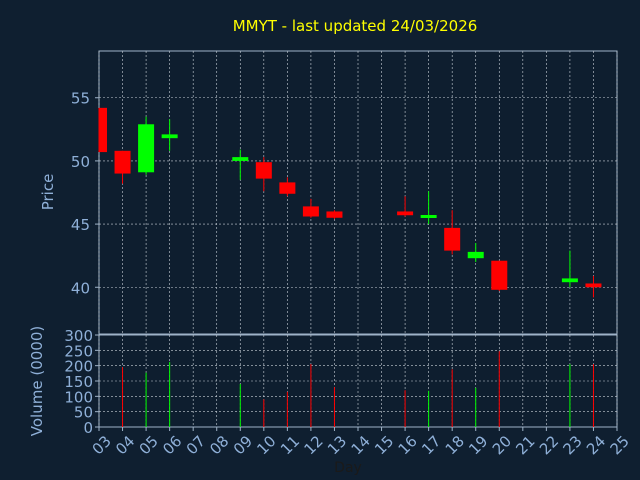 The image size is (640, 480). Describe the element at coordinates (80, 162) in the screenshot. I see `price-tick-label: 50` at that location.